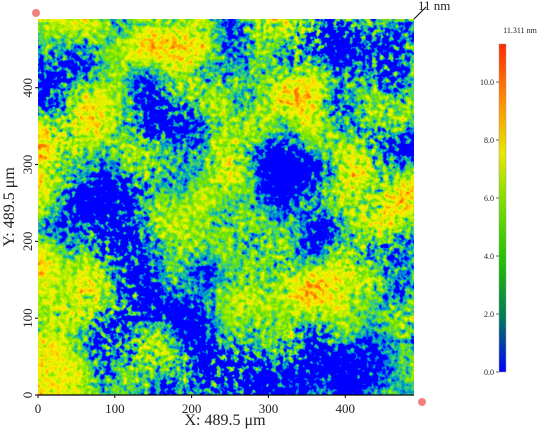 The width and height of the screenshot is (550, 442). What do you see at coordinates (489, 198) in the screenshot?
I see `colorbar-tick-label: 6.0` at bounding box center [489, 198].